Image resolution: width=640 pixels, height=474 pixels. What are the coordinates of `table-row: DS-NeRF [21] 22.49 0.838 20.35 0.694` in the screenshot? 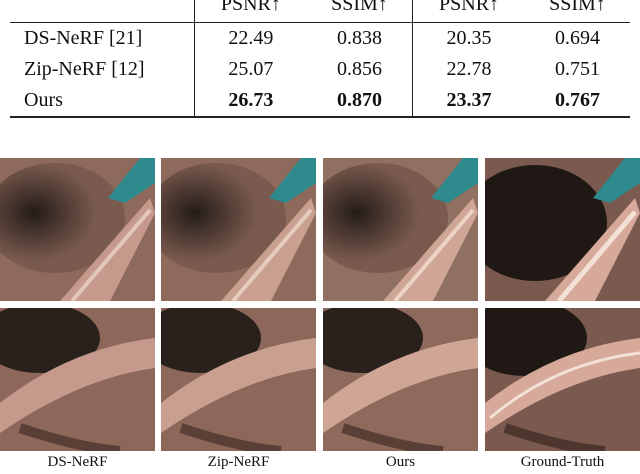 It's located at (320, 38).